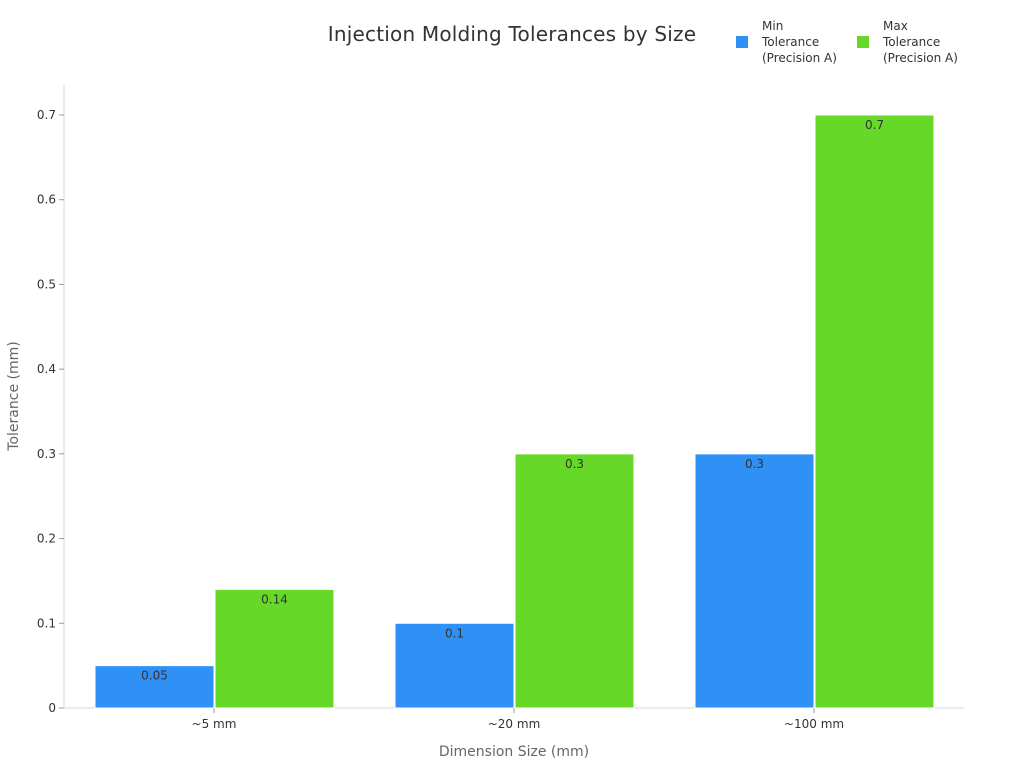 Image resolution: width=1024 pixels, height=768 pixels. Describe the element at coordinates (46, 200) in the screenshot. I see `y-tick-label: 0.6` at that location.